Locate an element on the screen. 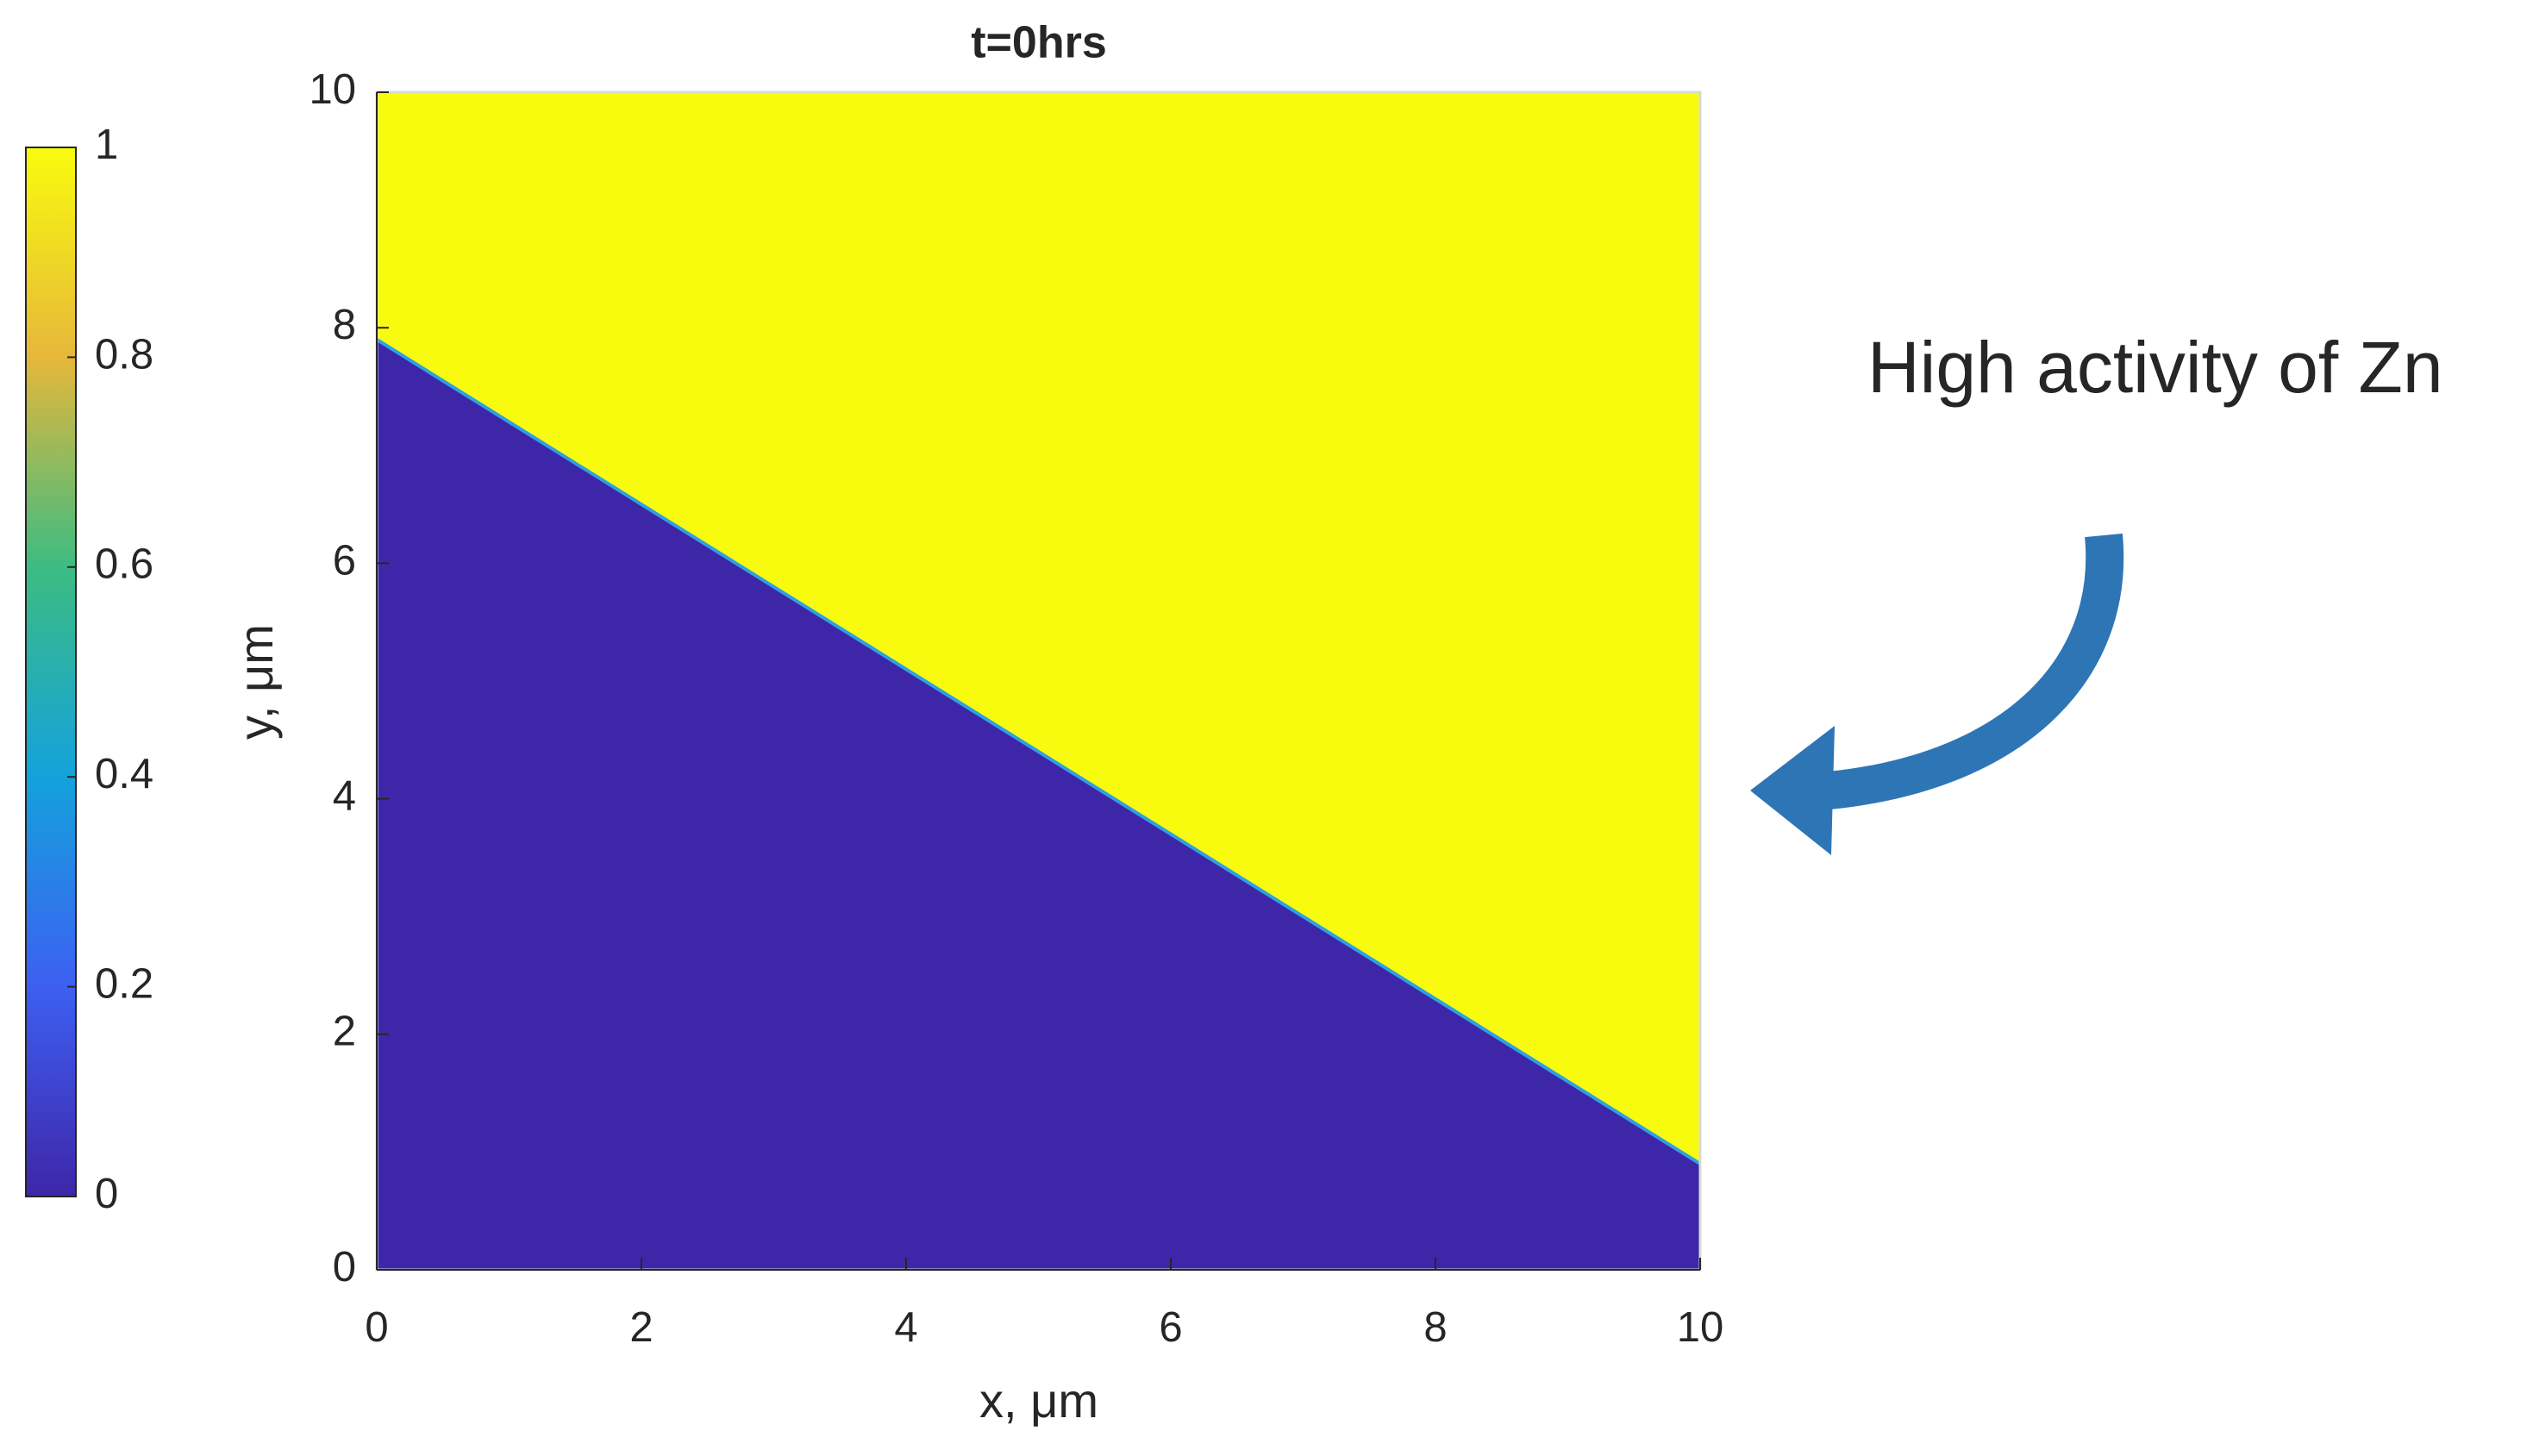 The image size is (2533, 1456). y-axis-label: y, μm is located at coordinates (256, 682).